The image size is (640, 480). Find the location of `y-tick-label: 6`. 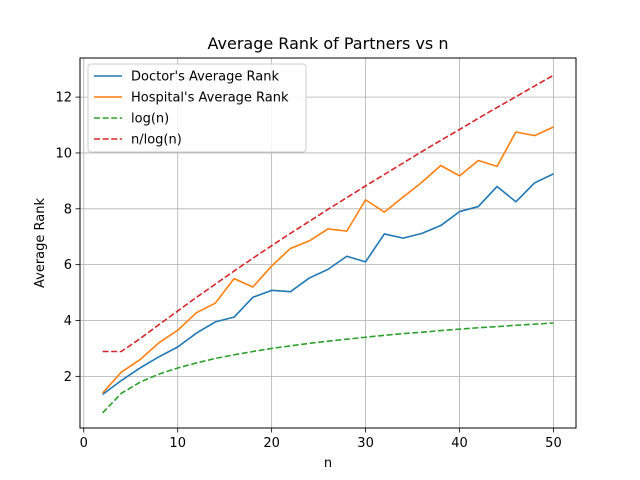

y-tick-label: 6 is located at coordinates (68, 265).